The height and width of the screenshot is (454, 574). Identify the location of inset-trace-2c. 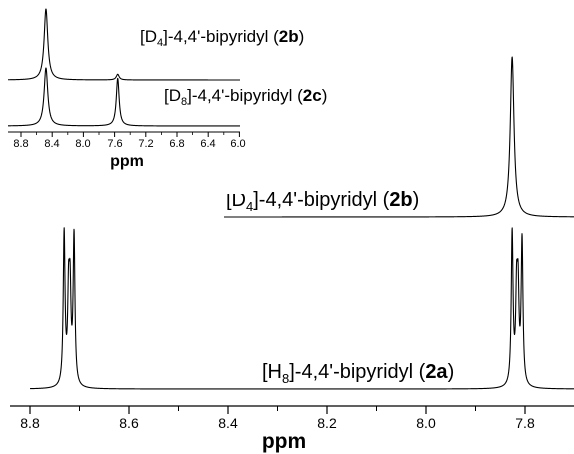
(124, 97).